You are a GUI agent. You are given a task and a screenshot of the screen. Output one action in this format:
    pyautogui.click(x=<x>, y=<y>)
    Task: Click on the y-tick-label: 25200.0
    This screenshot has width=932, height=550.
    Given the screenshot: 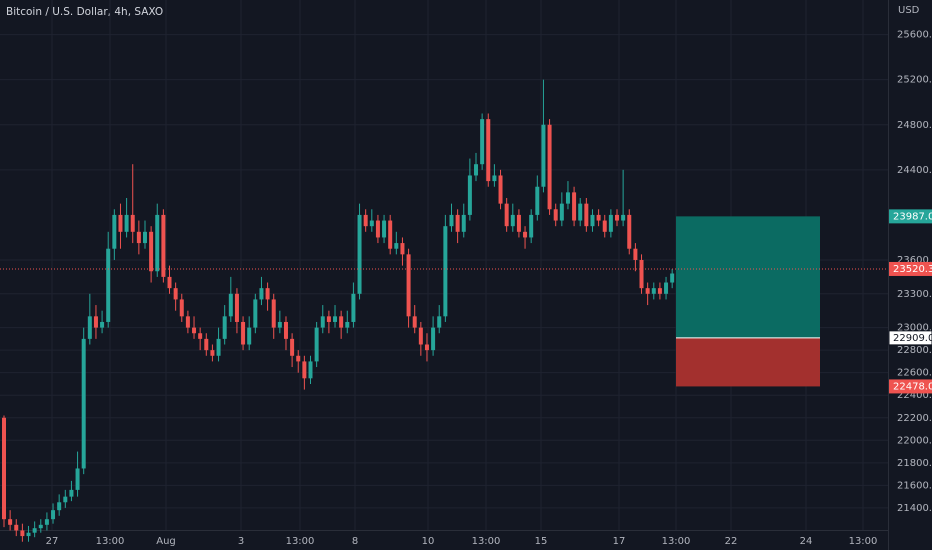 What is the action you would take?
    pyautogui.click(x=914, y=80)
    